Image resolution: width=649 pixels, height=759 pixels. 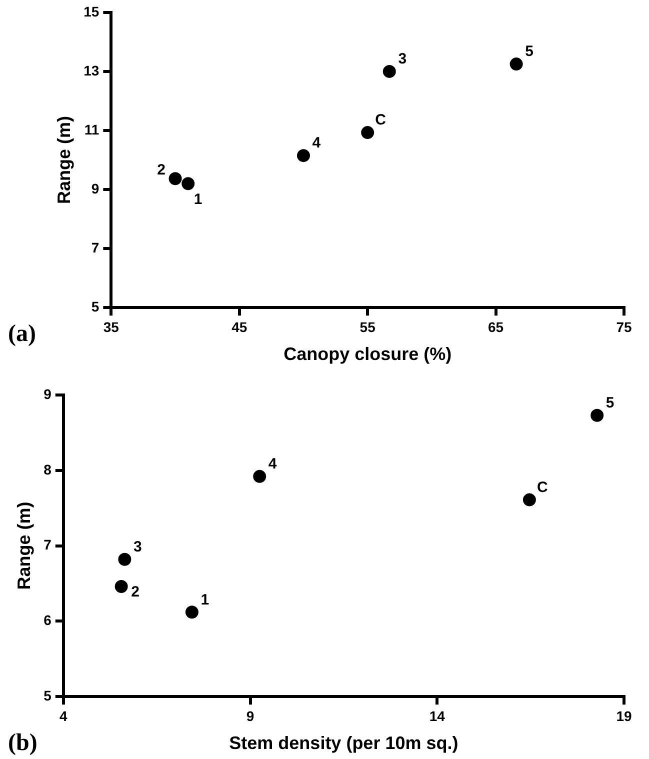 I want to click on y-tick-label: 8, so click(x=48, y=469).